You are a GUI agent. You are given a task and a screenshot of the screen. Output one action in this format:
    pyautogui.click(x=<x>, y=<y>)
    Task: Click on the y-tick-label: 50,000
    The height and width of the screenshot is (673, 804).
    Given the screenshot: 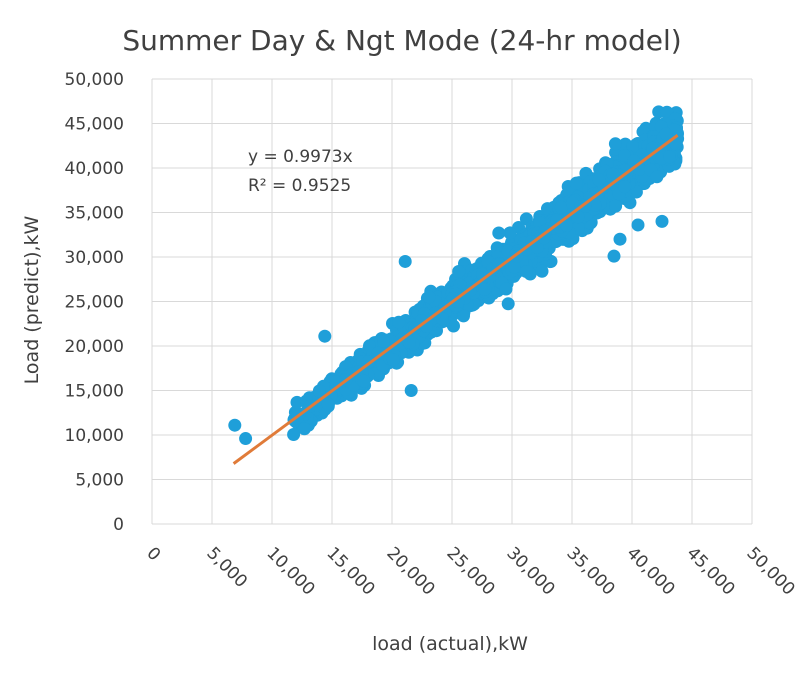 What is the action you would take?
    pyautogui.click(x=94, y=80)
    